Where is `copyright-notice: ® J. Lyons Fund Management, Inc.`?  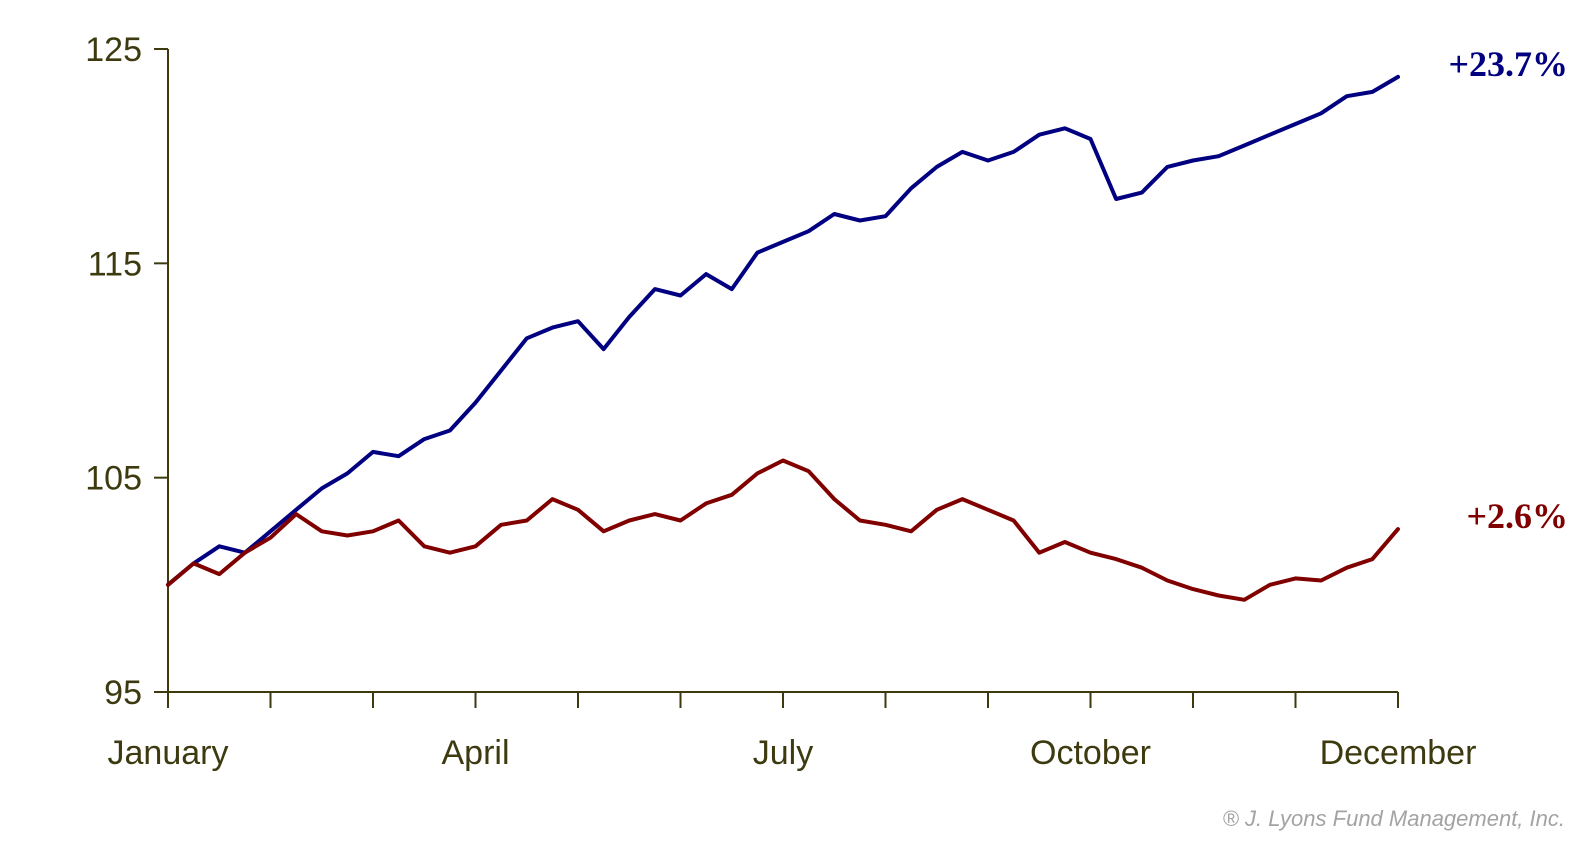
copyright-notice: ® J. Lyons Fund Management, Inc. is located at coordinates (1393, 818).